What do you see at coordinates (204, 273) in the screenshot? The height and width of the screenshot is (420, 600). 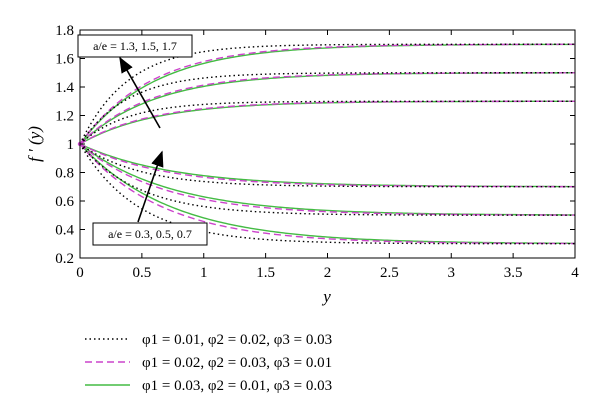 I see `x-tick-label: 1` at bounding box center [204, 273].